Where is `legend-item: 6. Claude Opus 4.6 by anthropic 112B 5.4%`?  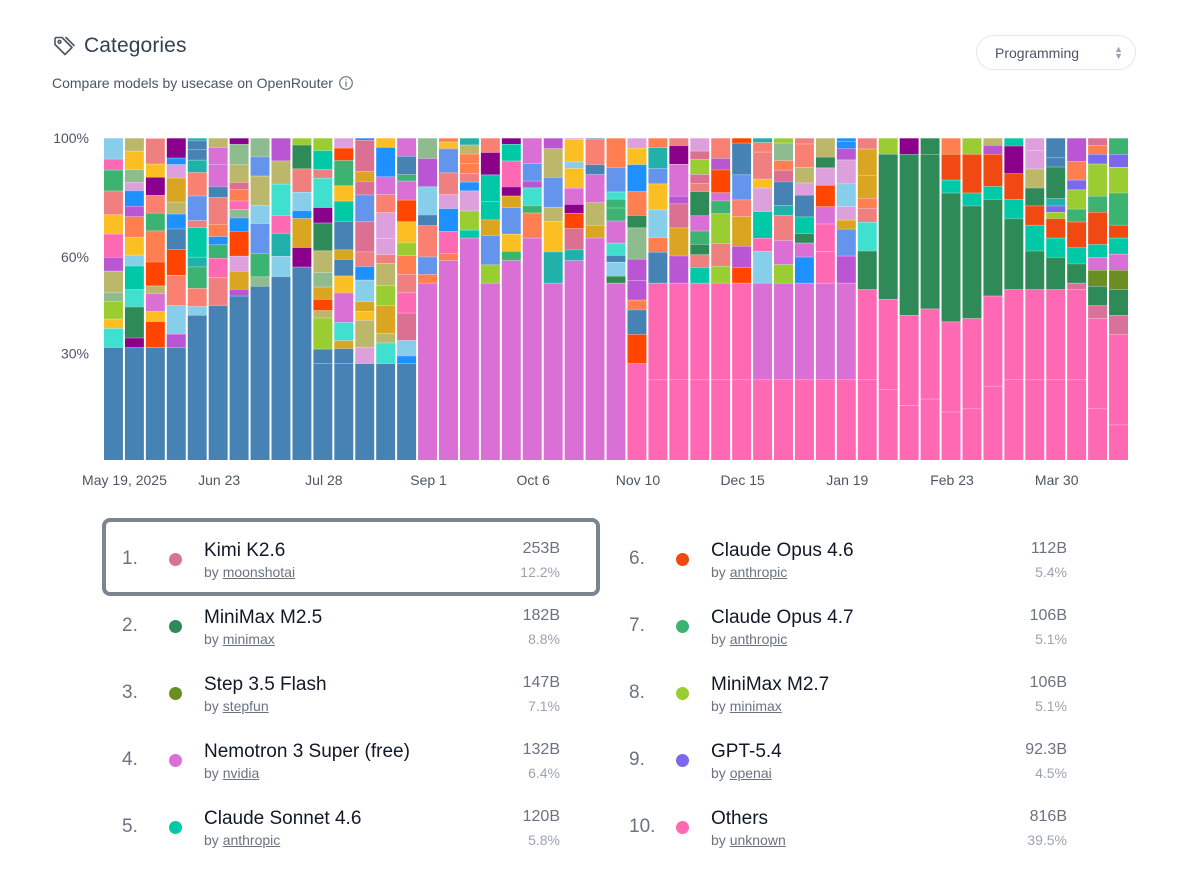 legend-item: 6. Claude Opus 4.6 by anthropic 112B 5.4% is located at coordinates (858, 557).